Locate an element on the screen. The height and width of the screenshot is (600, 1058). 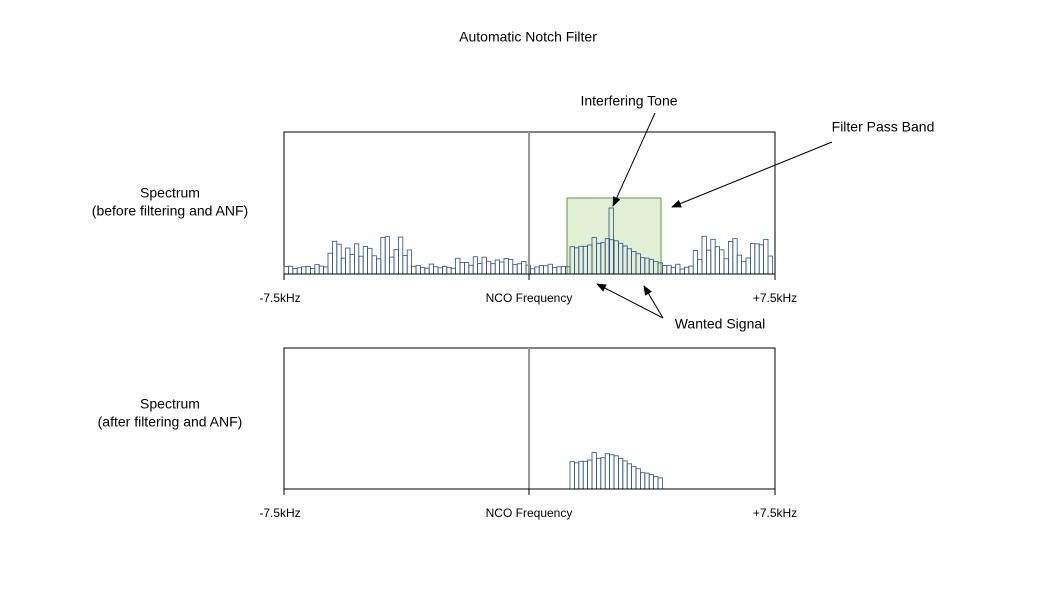
annotation: Filter Pass Band is located at coordinates (883, 127).